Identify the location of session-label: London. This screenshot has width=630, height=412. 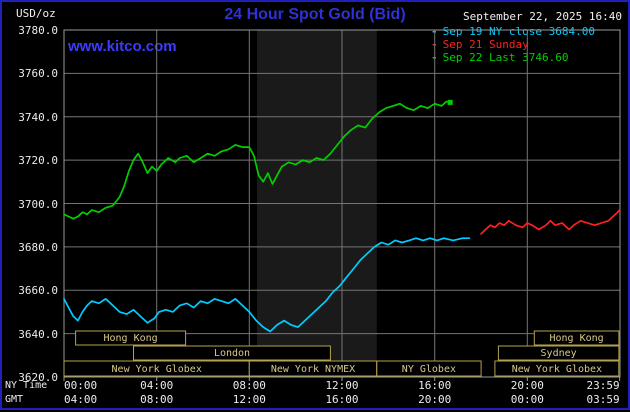
(232, 353).